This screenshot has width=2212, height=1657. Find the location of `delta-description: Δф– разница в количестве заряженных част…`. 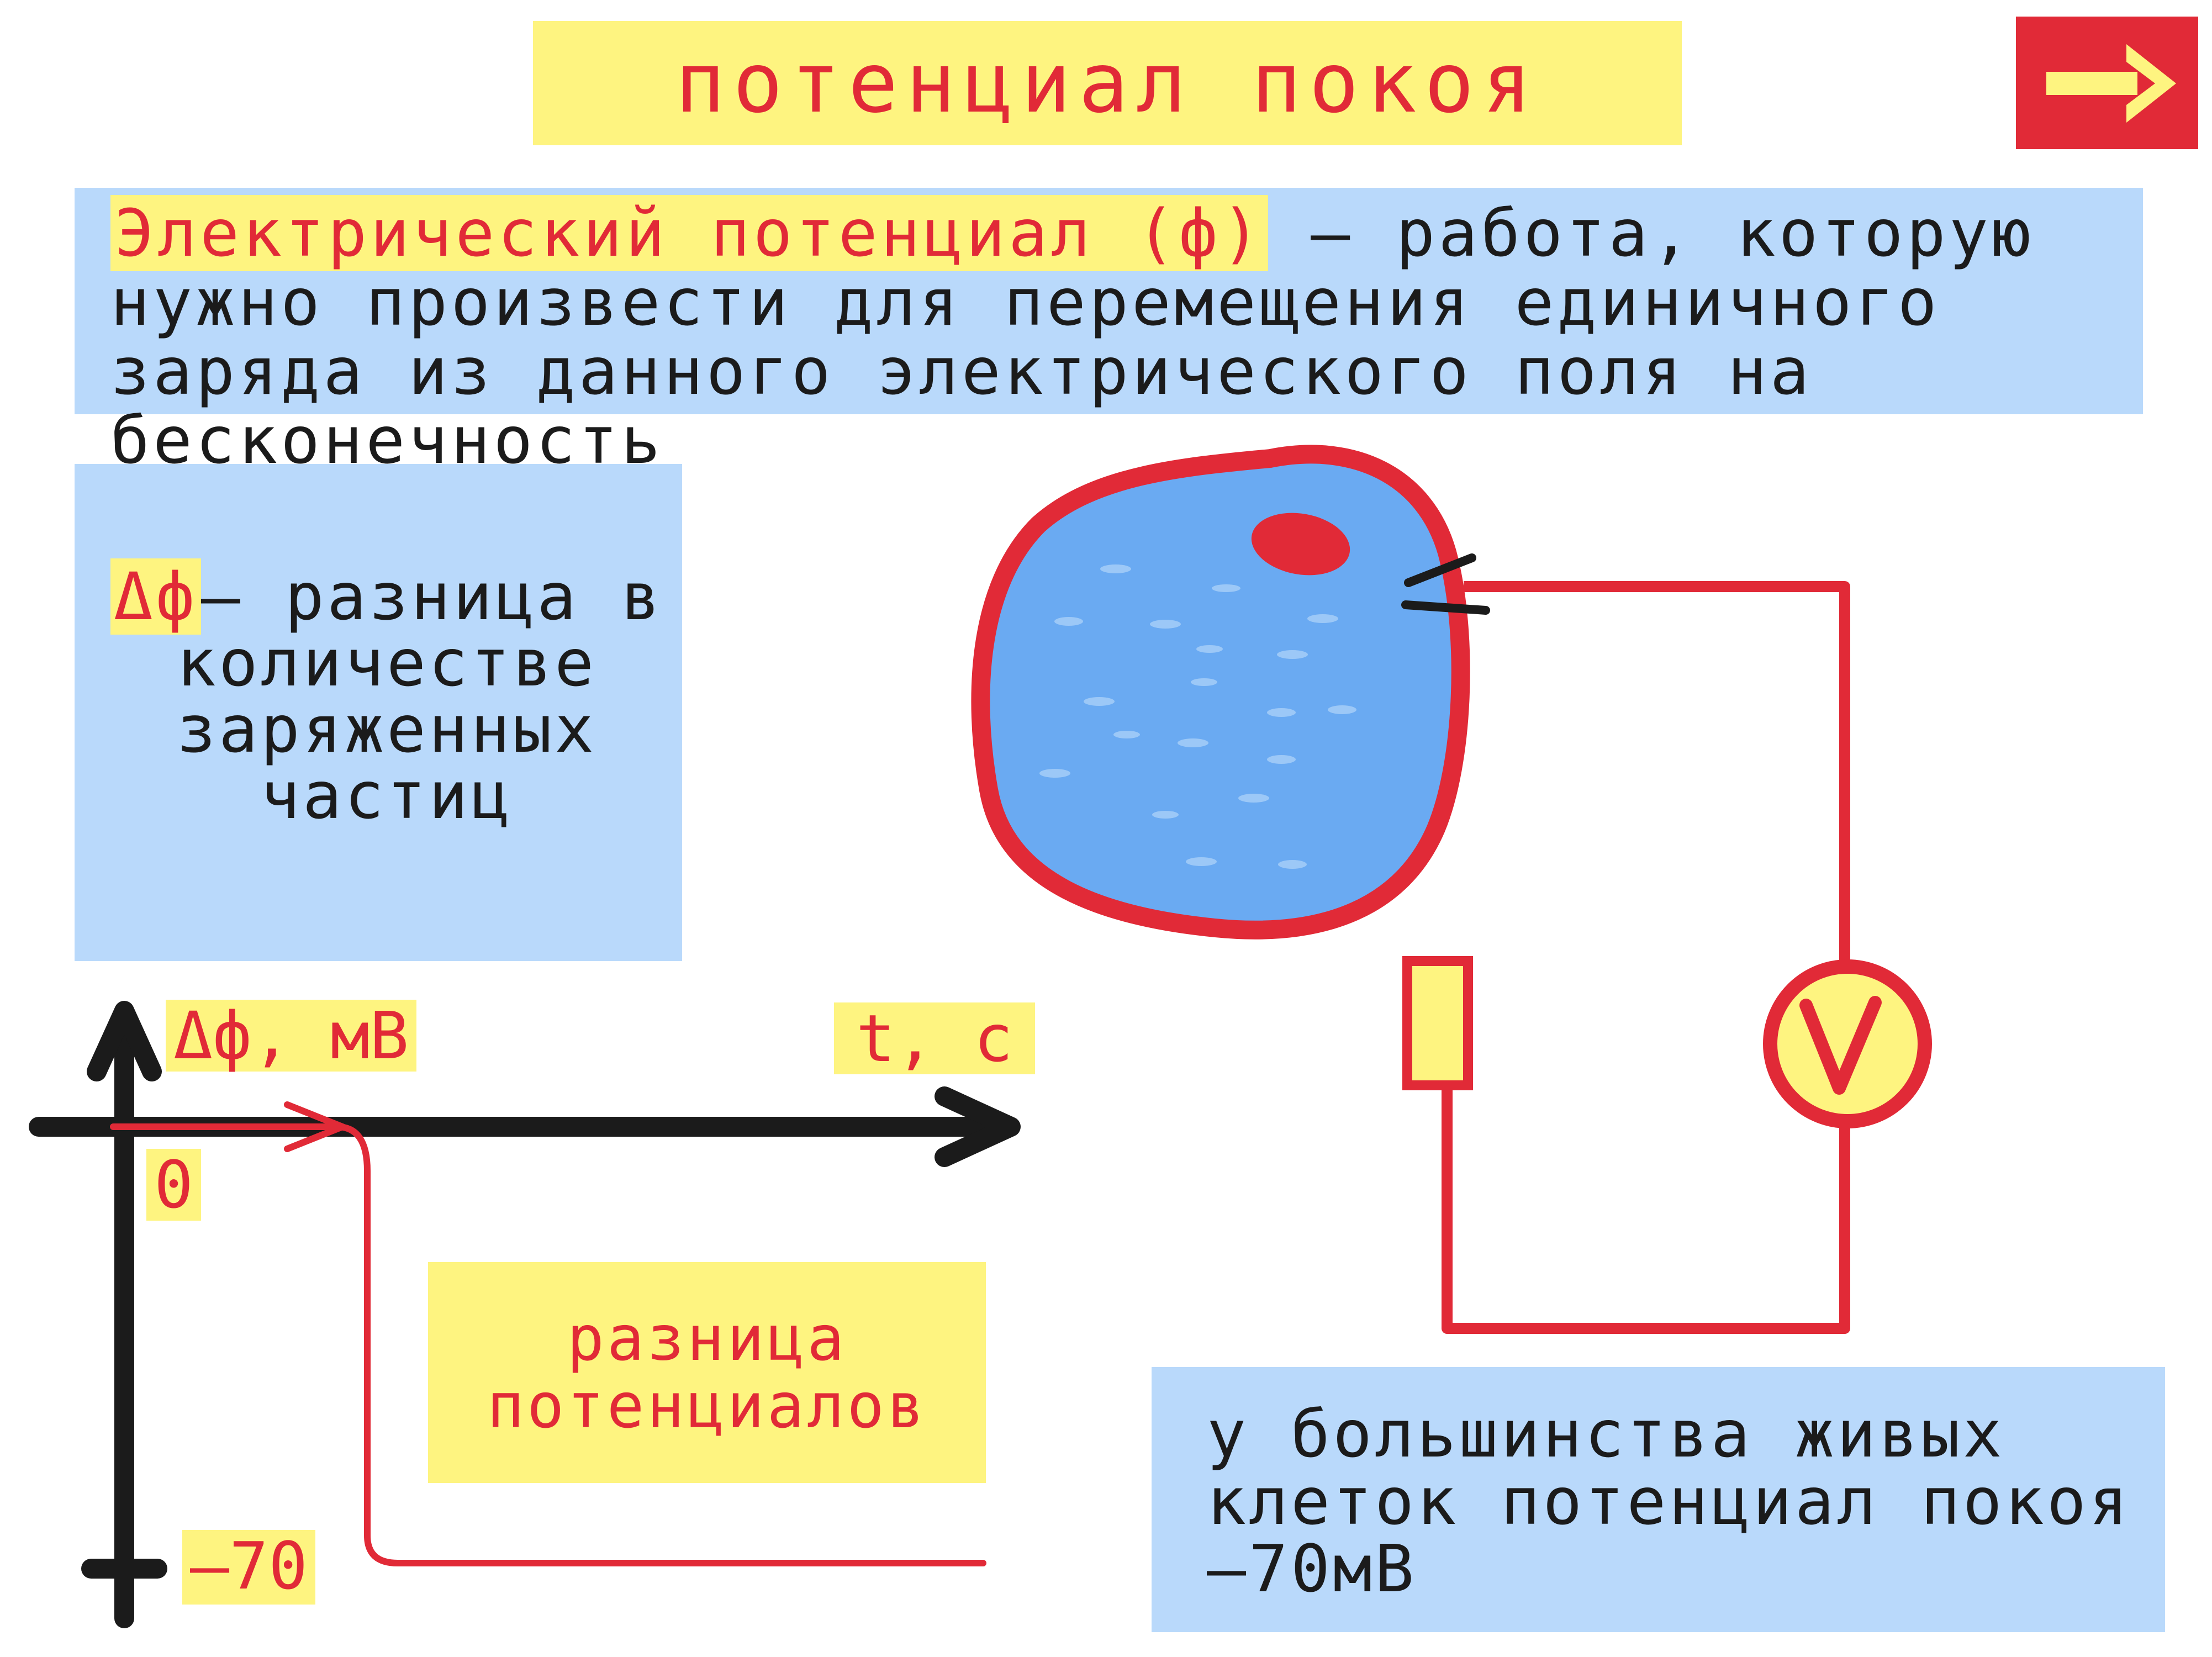

delta-description: Δф– разница в количестве заряженных част… is located at coordinates (387, 693).